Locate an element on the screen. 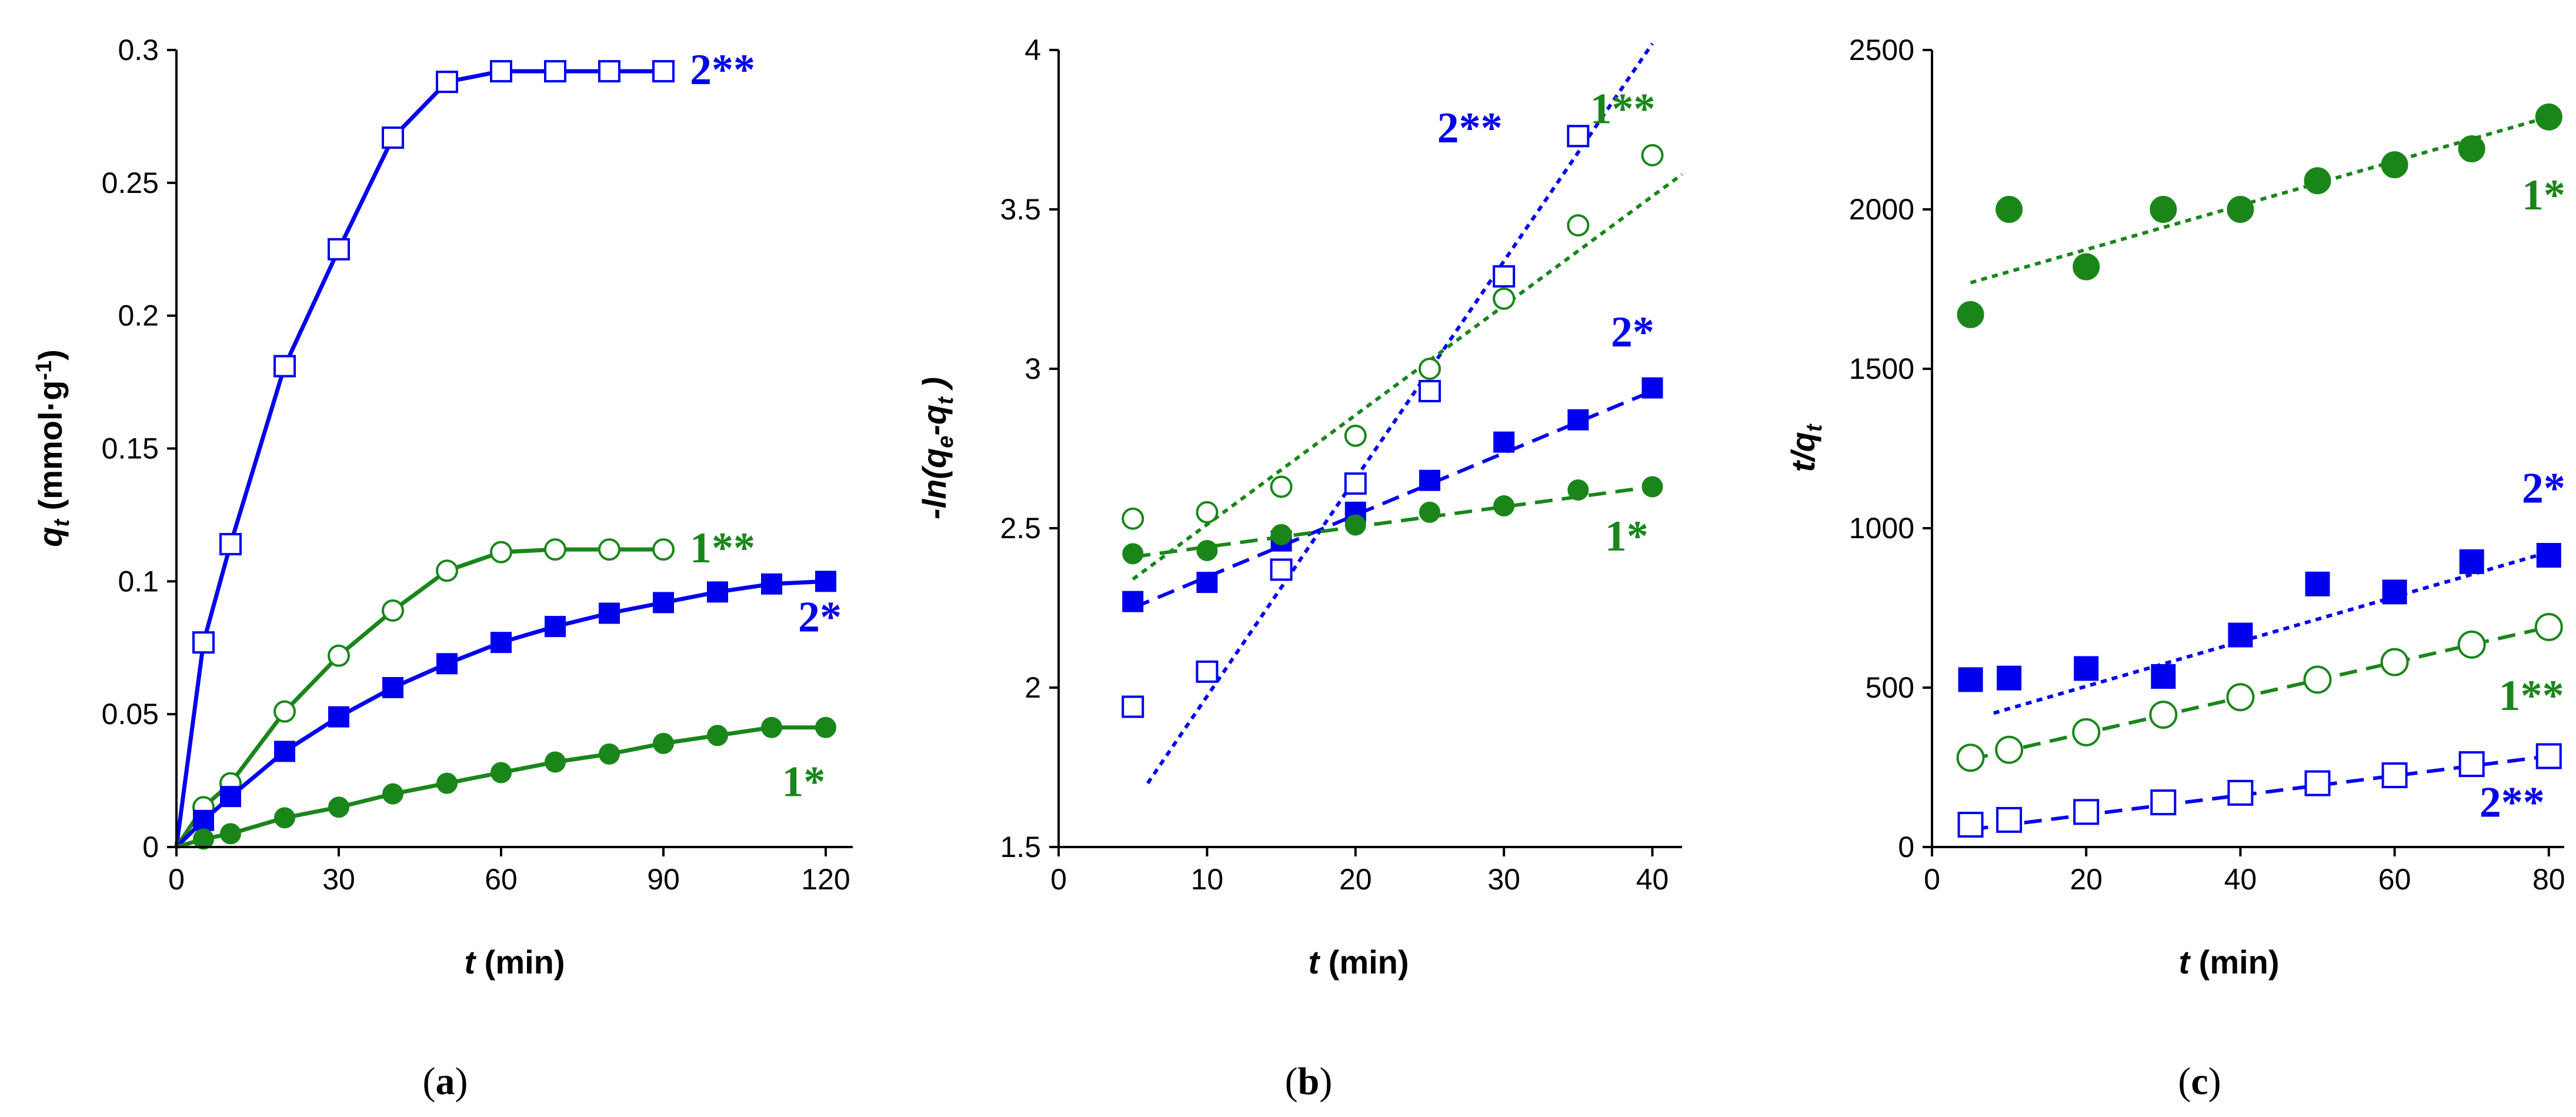 The width and height of the screenshot is (2576, 1117). panel-a-series-label-s2-2star: 2** is located at coordinates (722, 70).